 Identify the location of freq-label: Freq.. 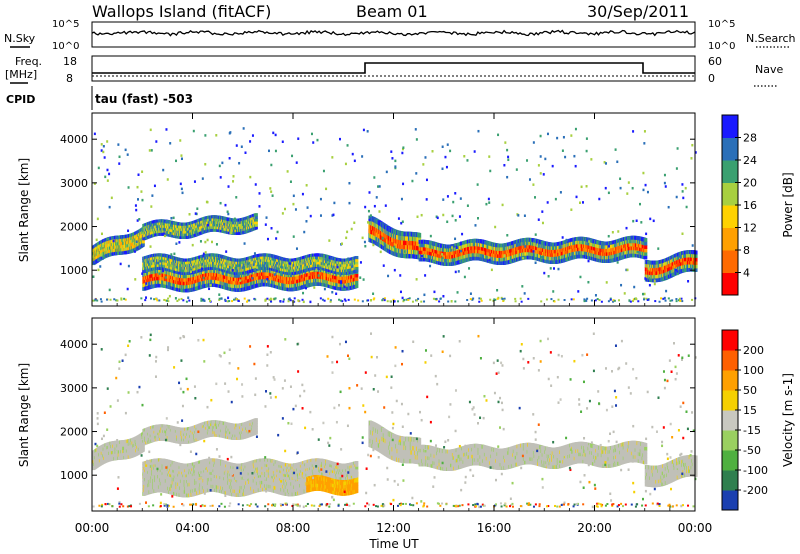
(28, 61).